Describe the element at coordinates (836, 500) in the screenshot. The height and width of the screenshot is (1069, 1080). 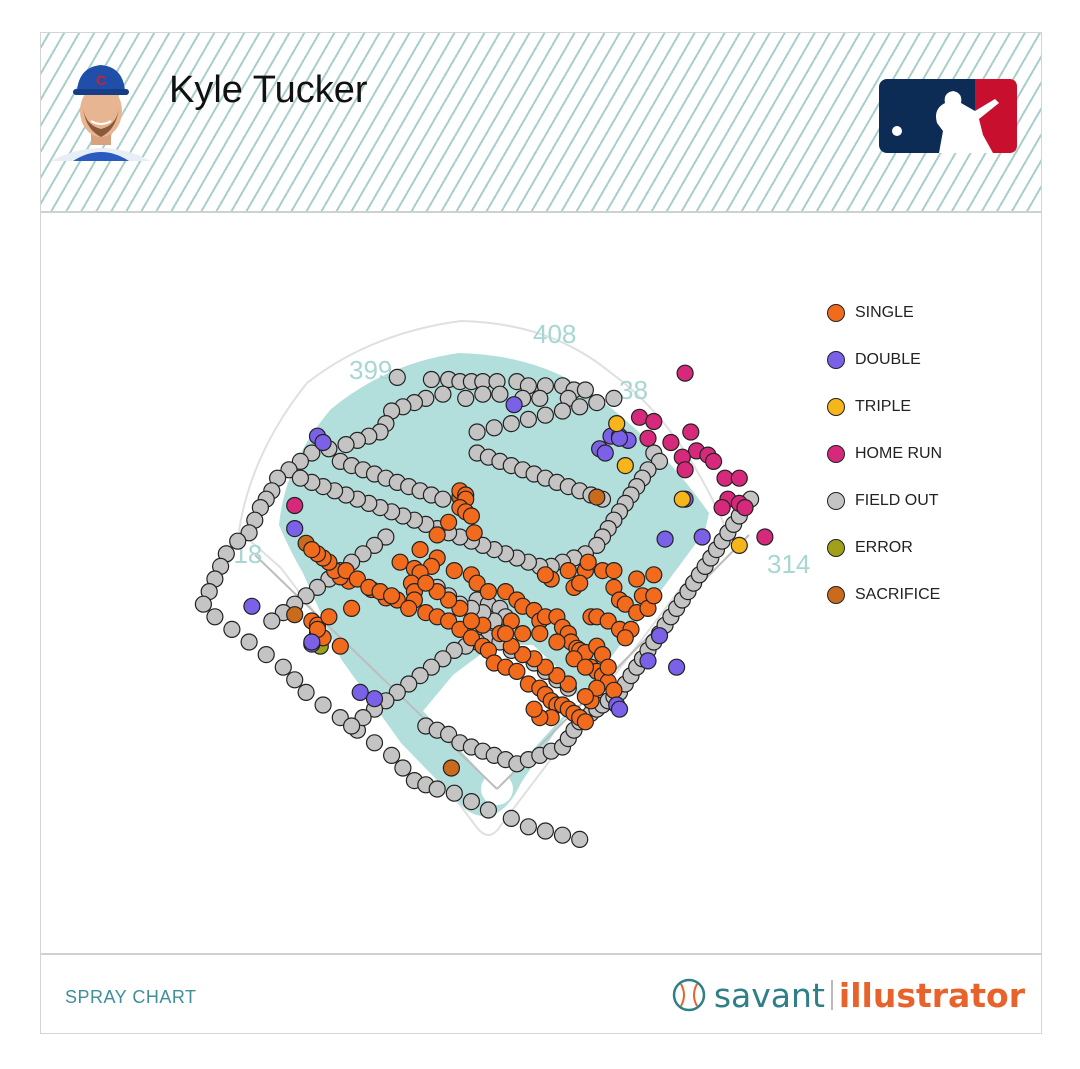
I see `legend-swatch-field-out` at that location.